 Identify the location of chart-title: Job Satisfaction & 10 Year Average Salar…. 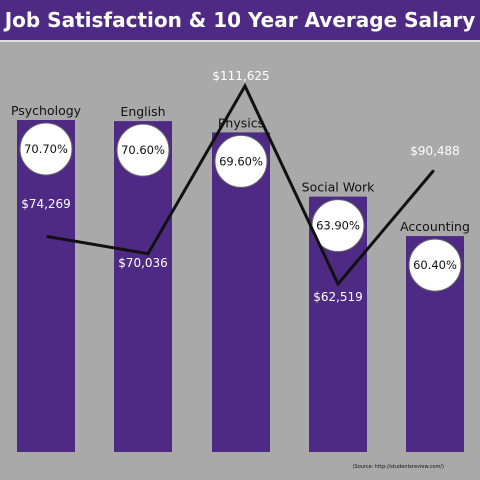
(240, 20).